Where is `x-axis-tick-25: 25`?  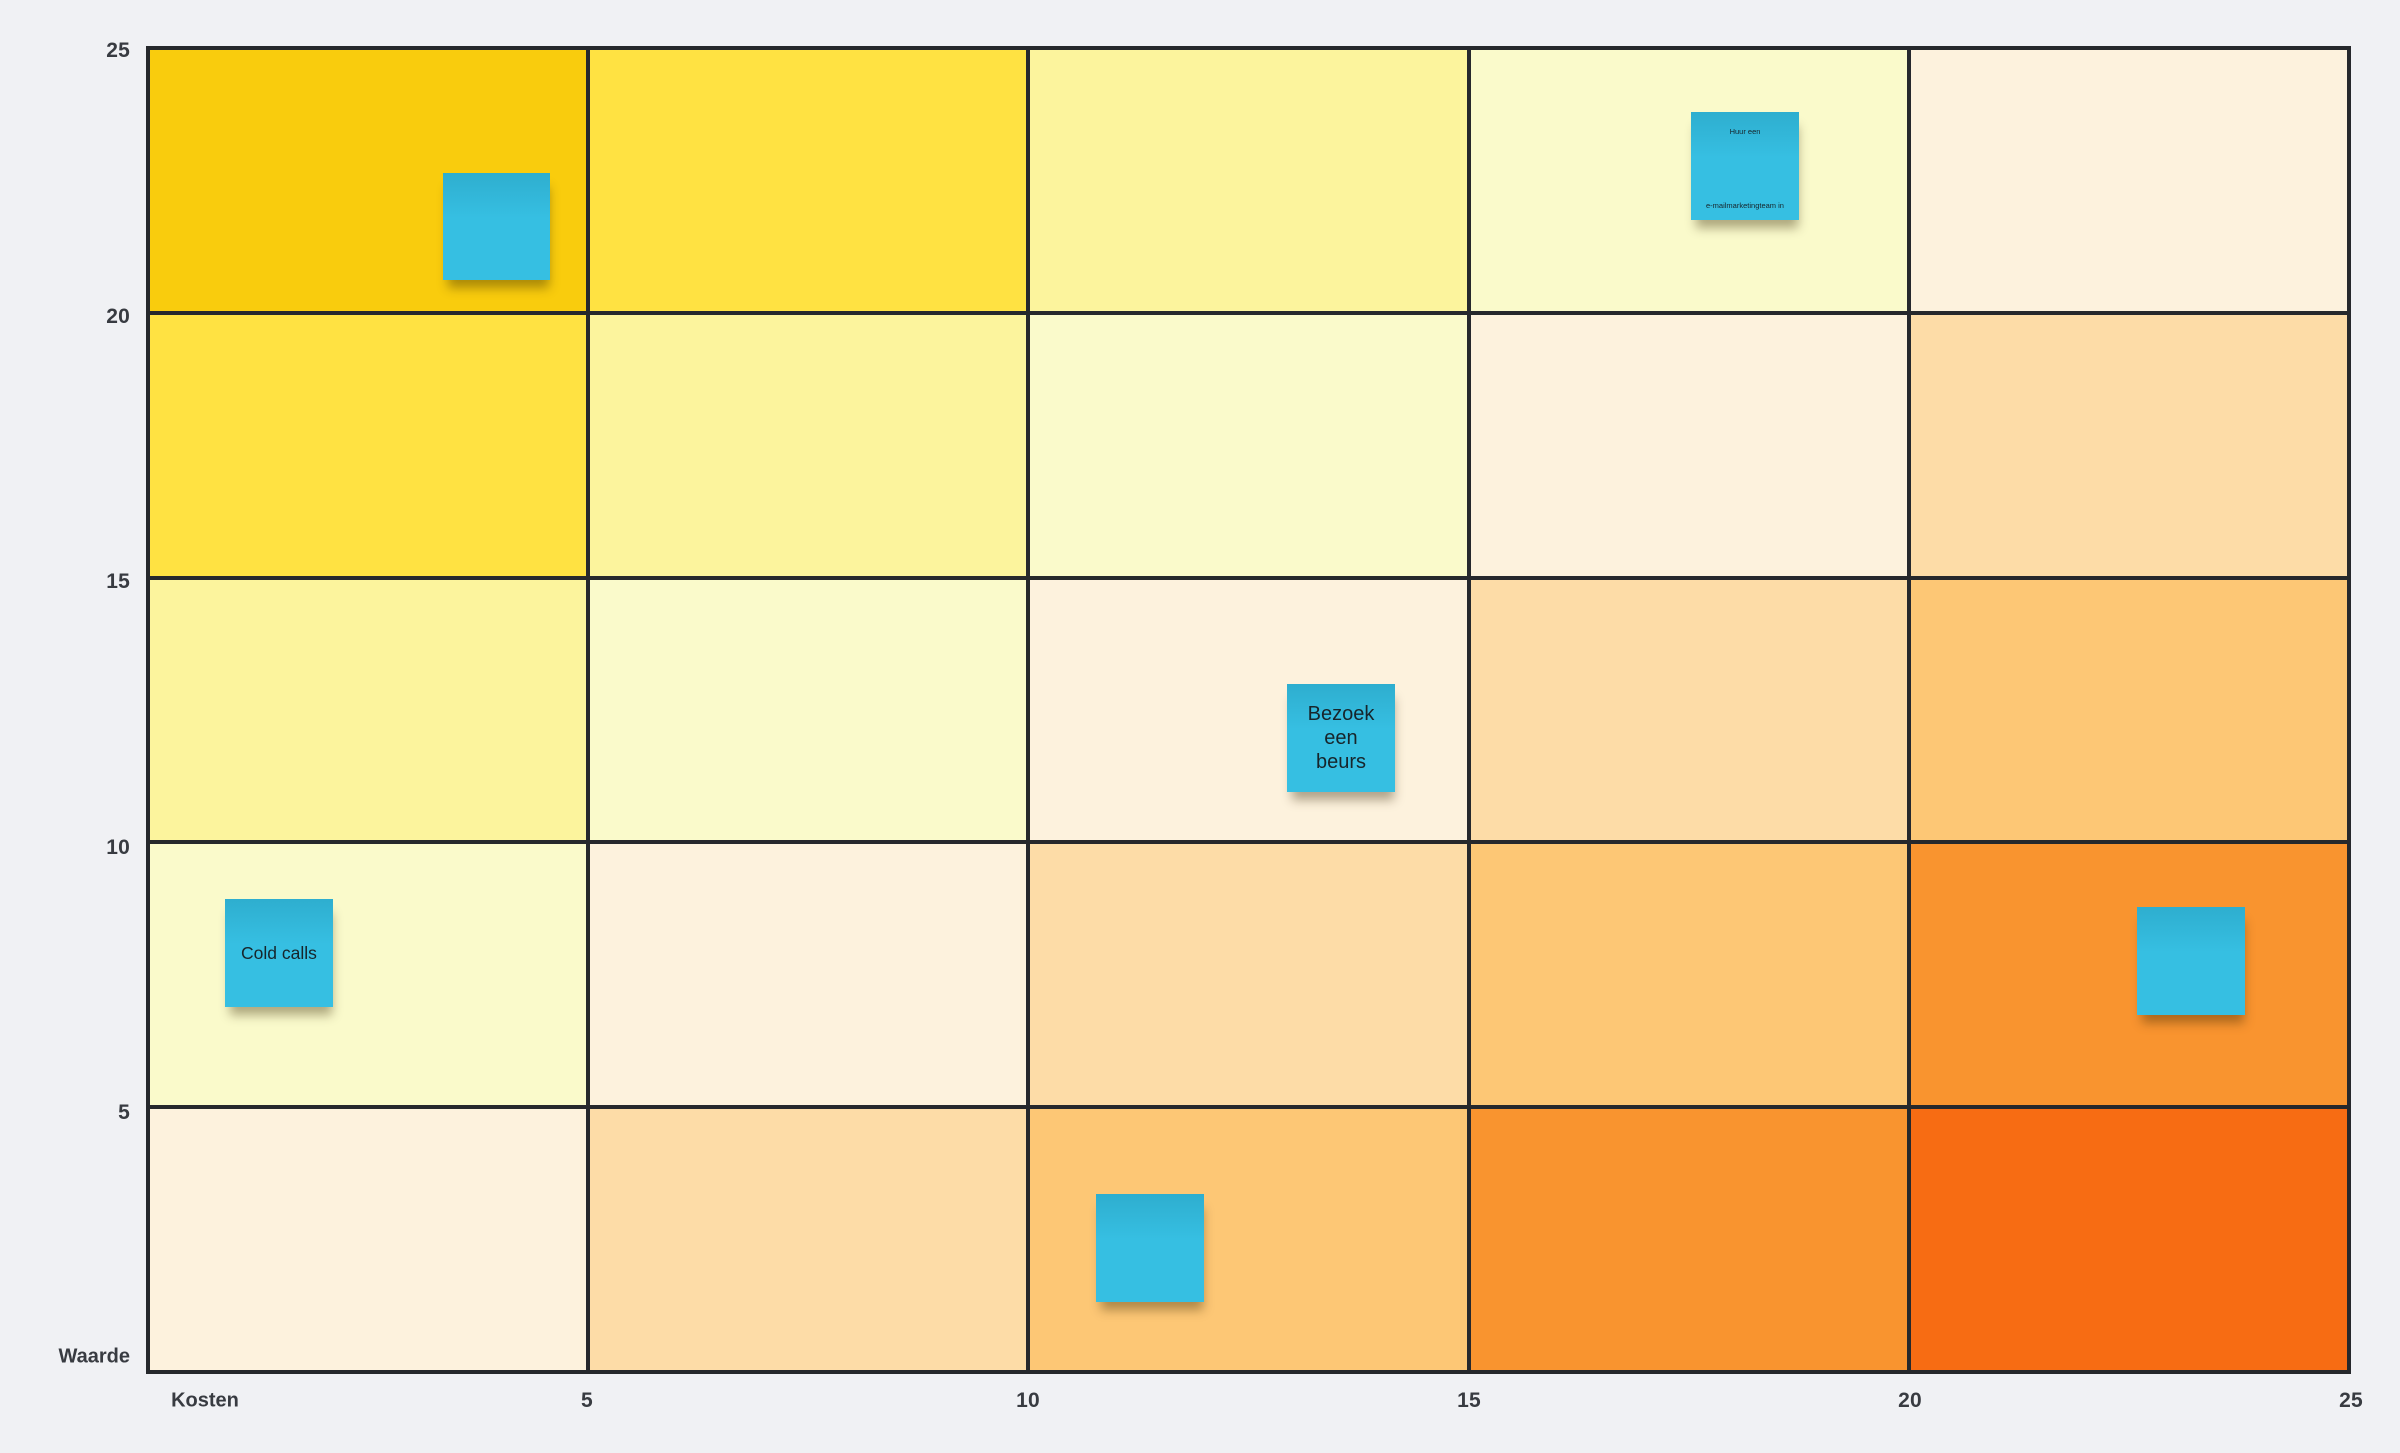 x-axis-tick-25: 25 is located at coordinates (2351, 1400).